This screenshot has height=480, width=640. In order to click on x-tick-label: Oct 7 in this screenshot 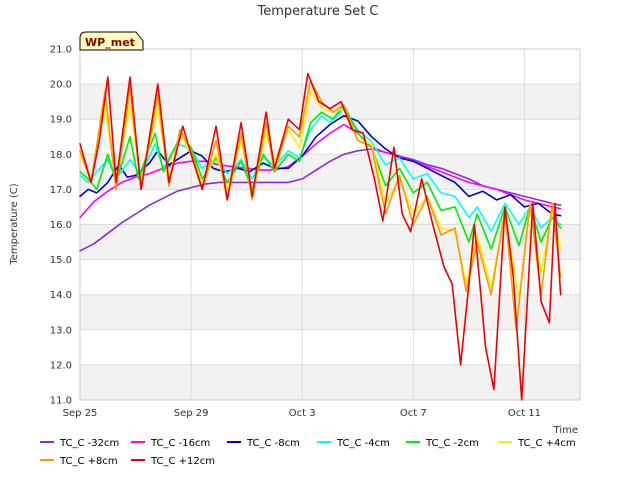, I will do `click(413, 413)`.